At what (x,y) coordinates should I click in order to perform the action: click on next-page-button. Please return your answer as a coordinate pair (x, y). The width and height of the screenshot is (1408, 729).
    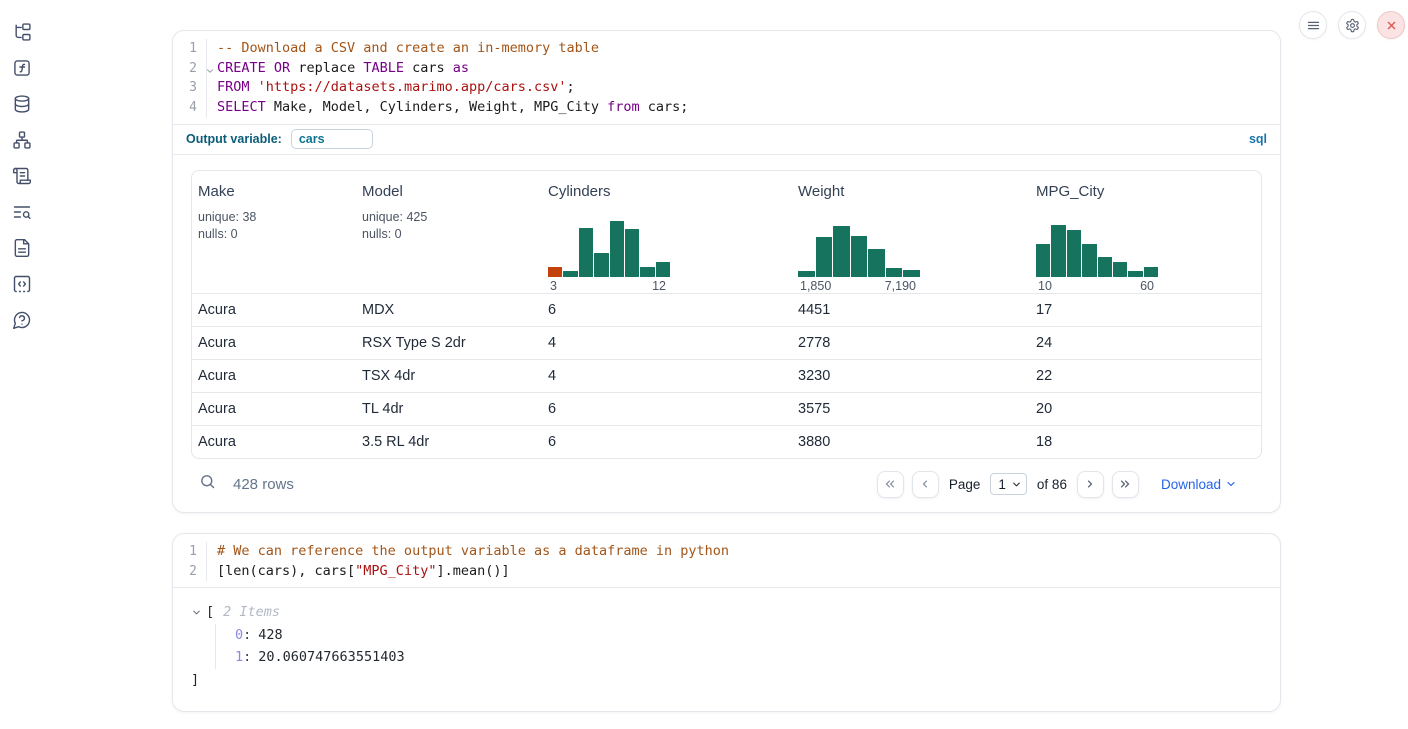
    Looking at the image, I should click on (1090, 484).